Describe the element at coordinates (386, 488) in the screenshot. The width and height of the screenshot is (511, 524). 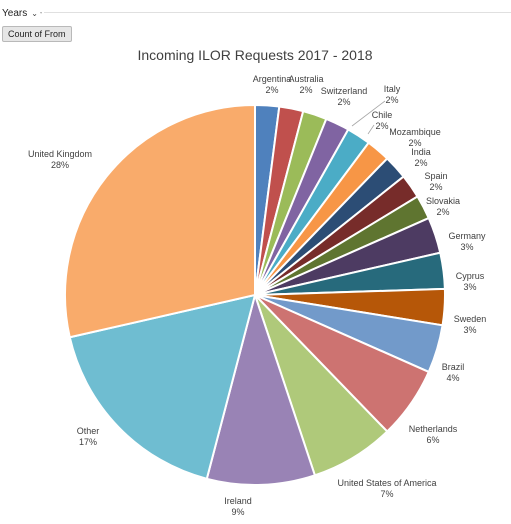
I see `data-label-united-states-of-america: United States of America 7%` at that location.